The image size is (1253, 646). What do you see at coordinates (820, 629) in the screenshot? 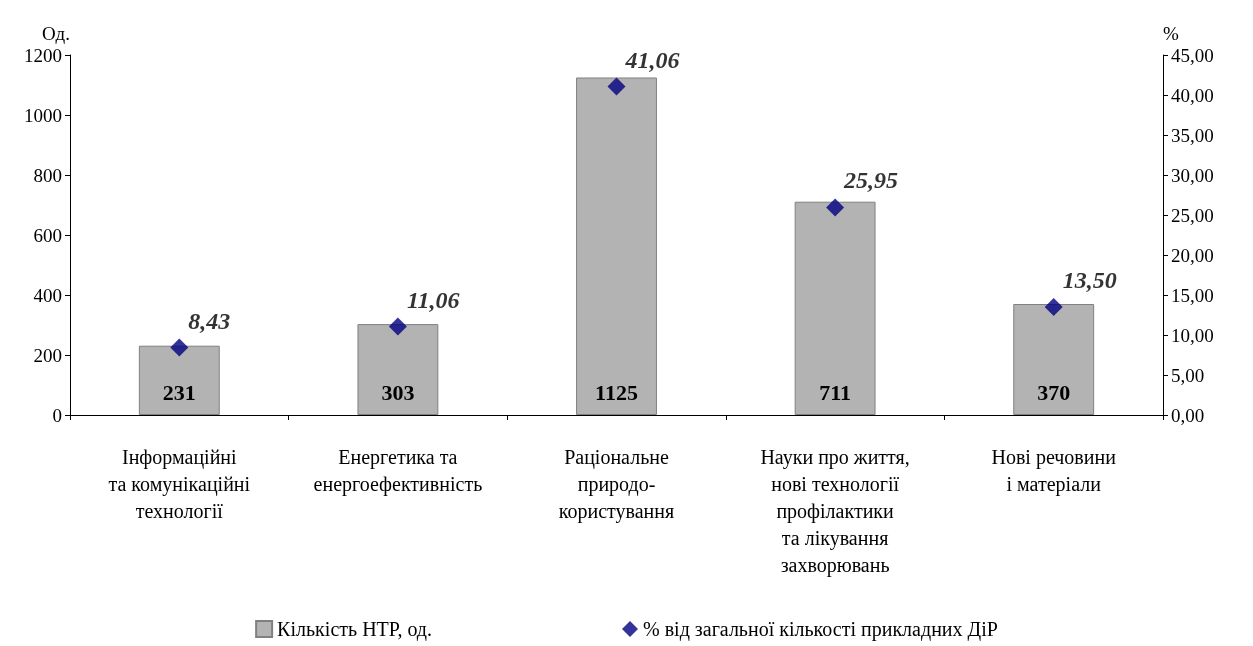
I see `legend-label: % від загальної кількості прикладних ДіР` at bounding box center [820, 629].